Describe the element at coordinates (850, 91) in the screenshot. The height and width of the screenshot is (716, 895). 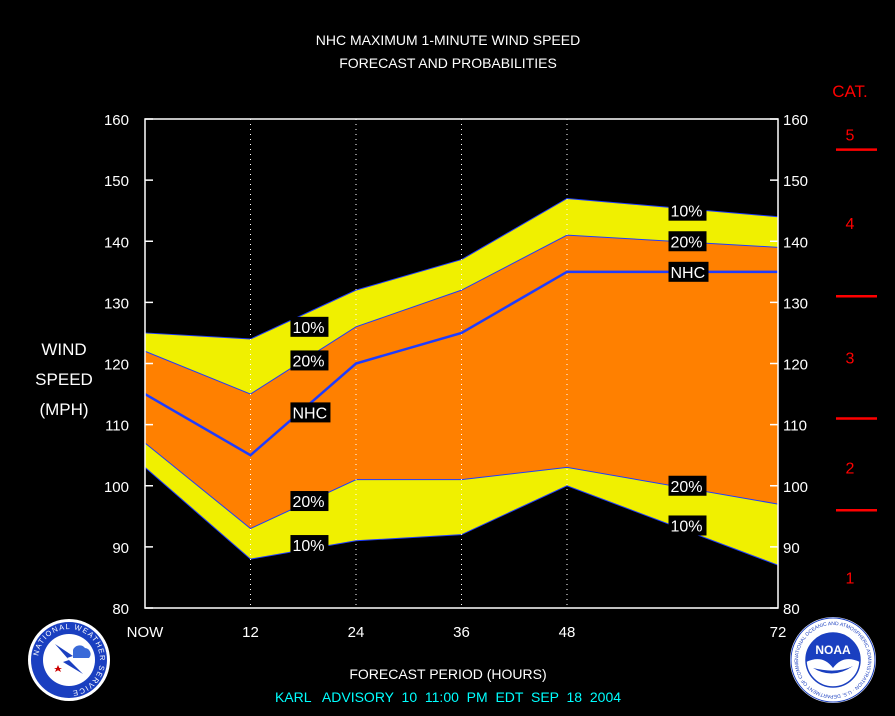
I see `category-header: CAT.` at that location.